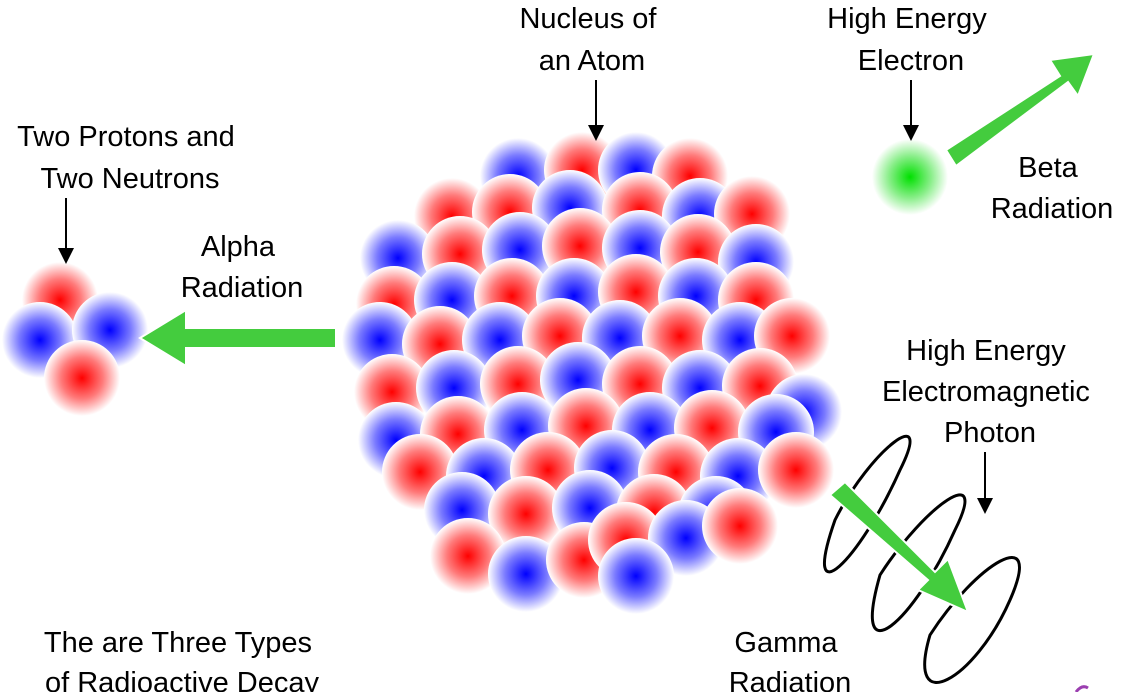 Image resolution: width=1122 pixels, height=692 pixels. Describe the element at coordinates (130, 158) in the screenshot. I see `alpha-particle-label: Two Protons and Two Neutrons` at that location.